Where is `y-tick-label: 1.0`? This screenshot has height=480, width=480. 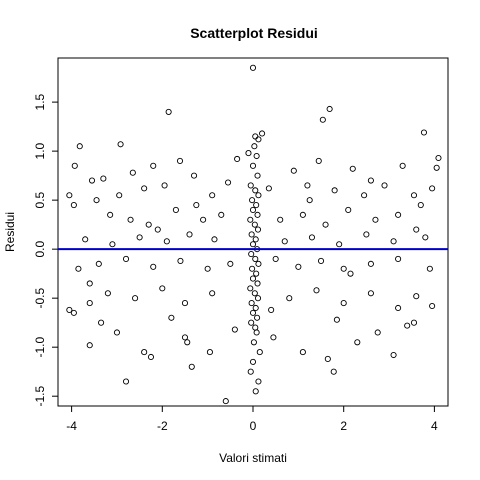
y-tick-label: 1.0 is located at coordinates (40, 150).